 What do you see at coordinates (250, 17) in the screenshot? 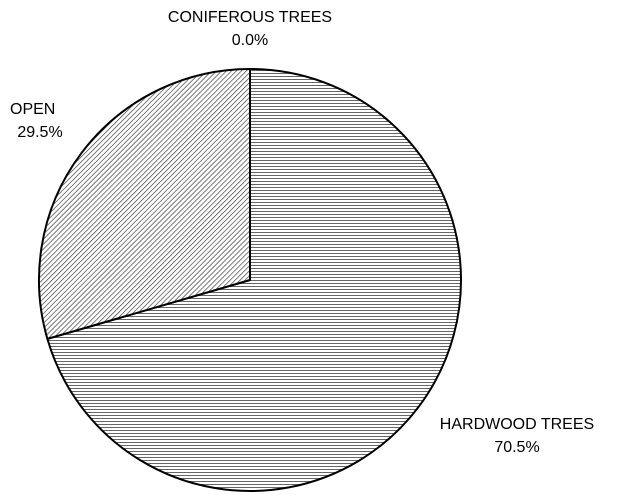
I see `slice-label: CONIFEROUS TREES` at bounding box center [250, 17].